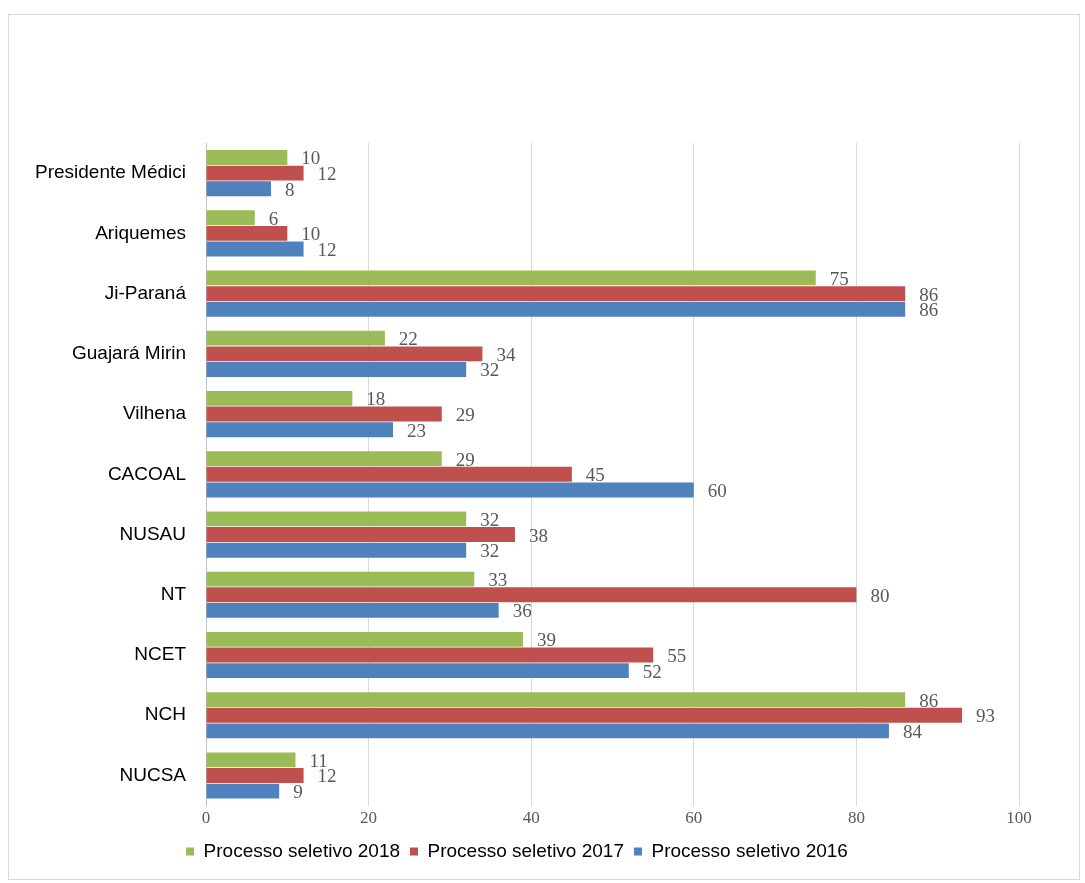 This screenshot has height=883, width=1085. Describe the element at coordinates (522, 611) in the screenshot. I see `data-label: 36` at that location.